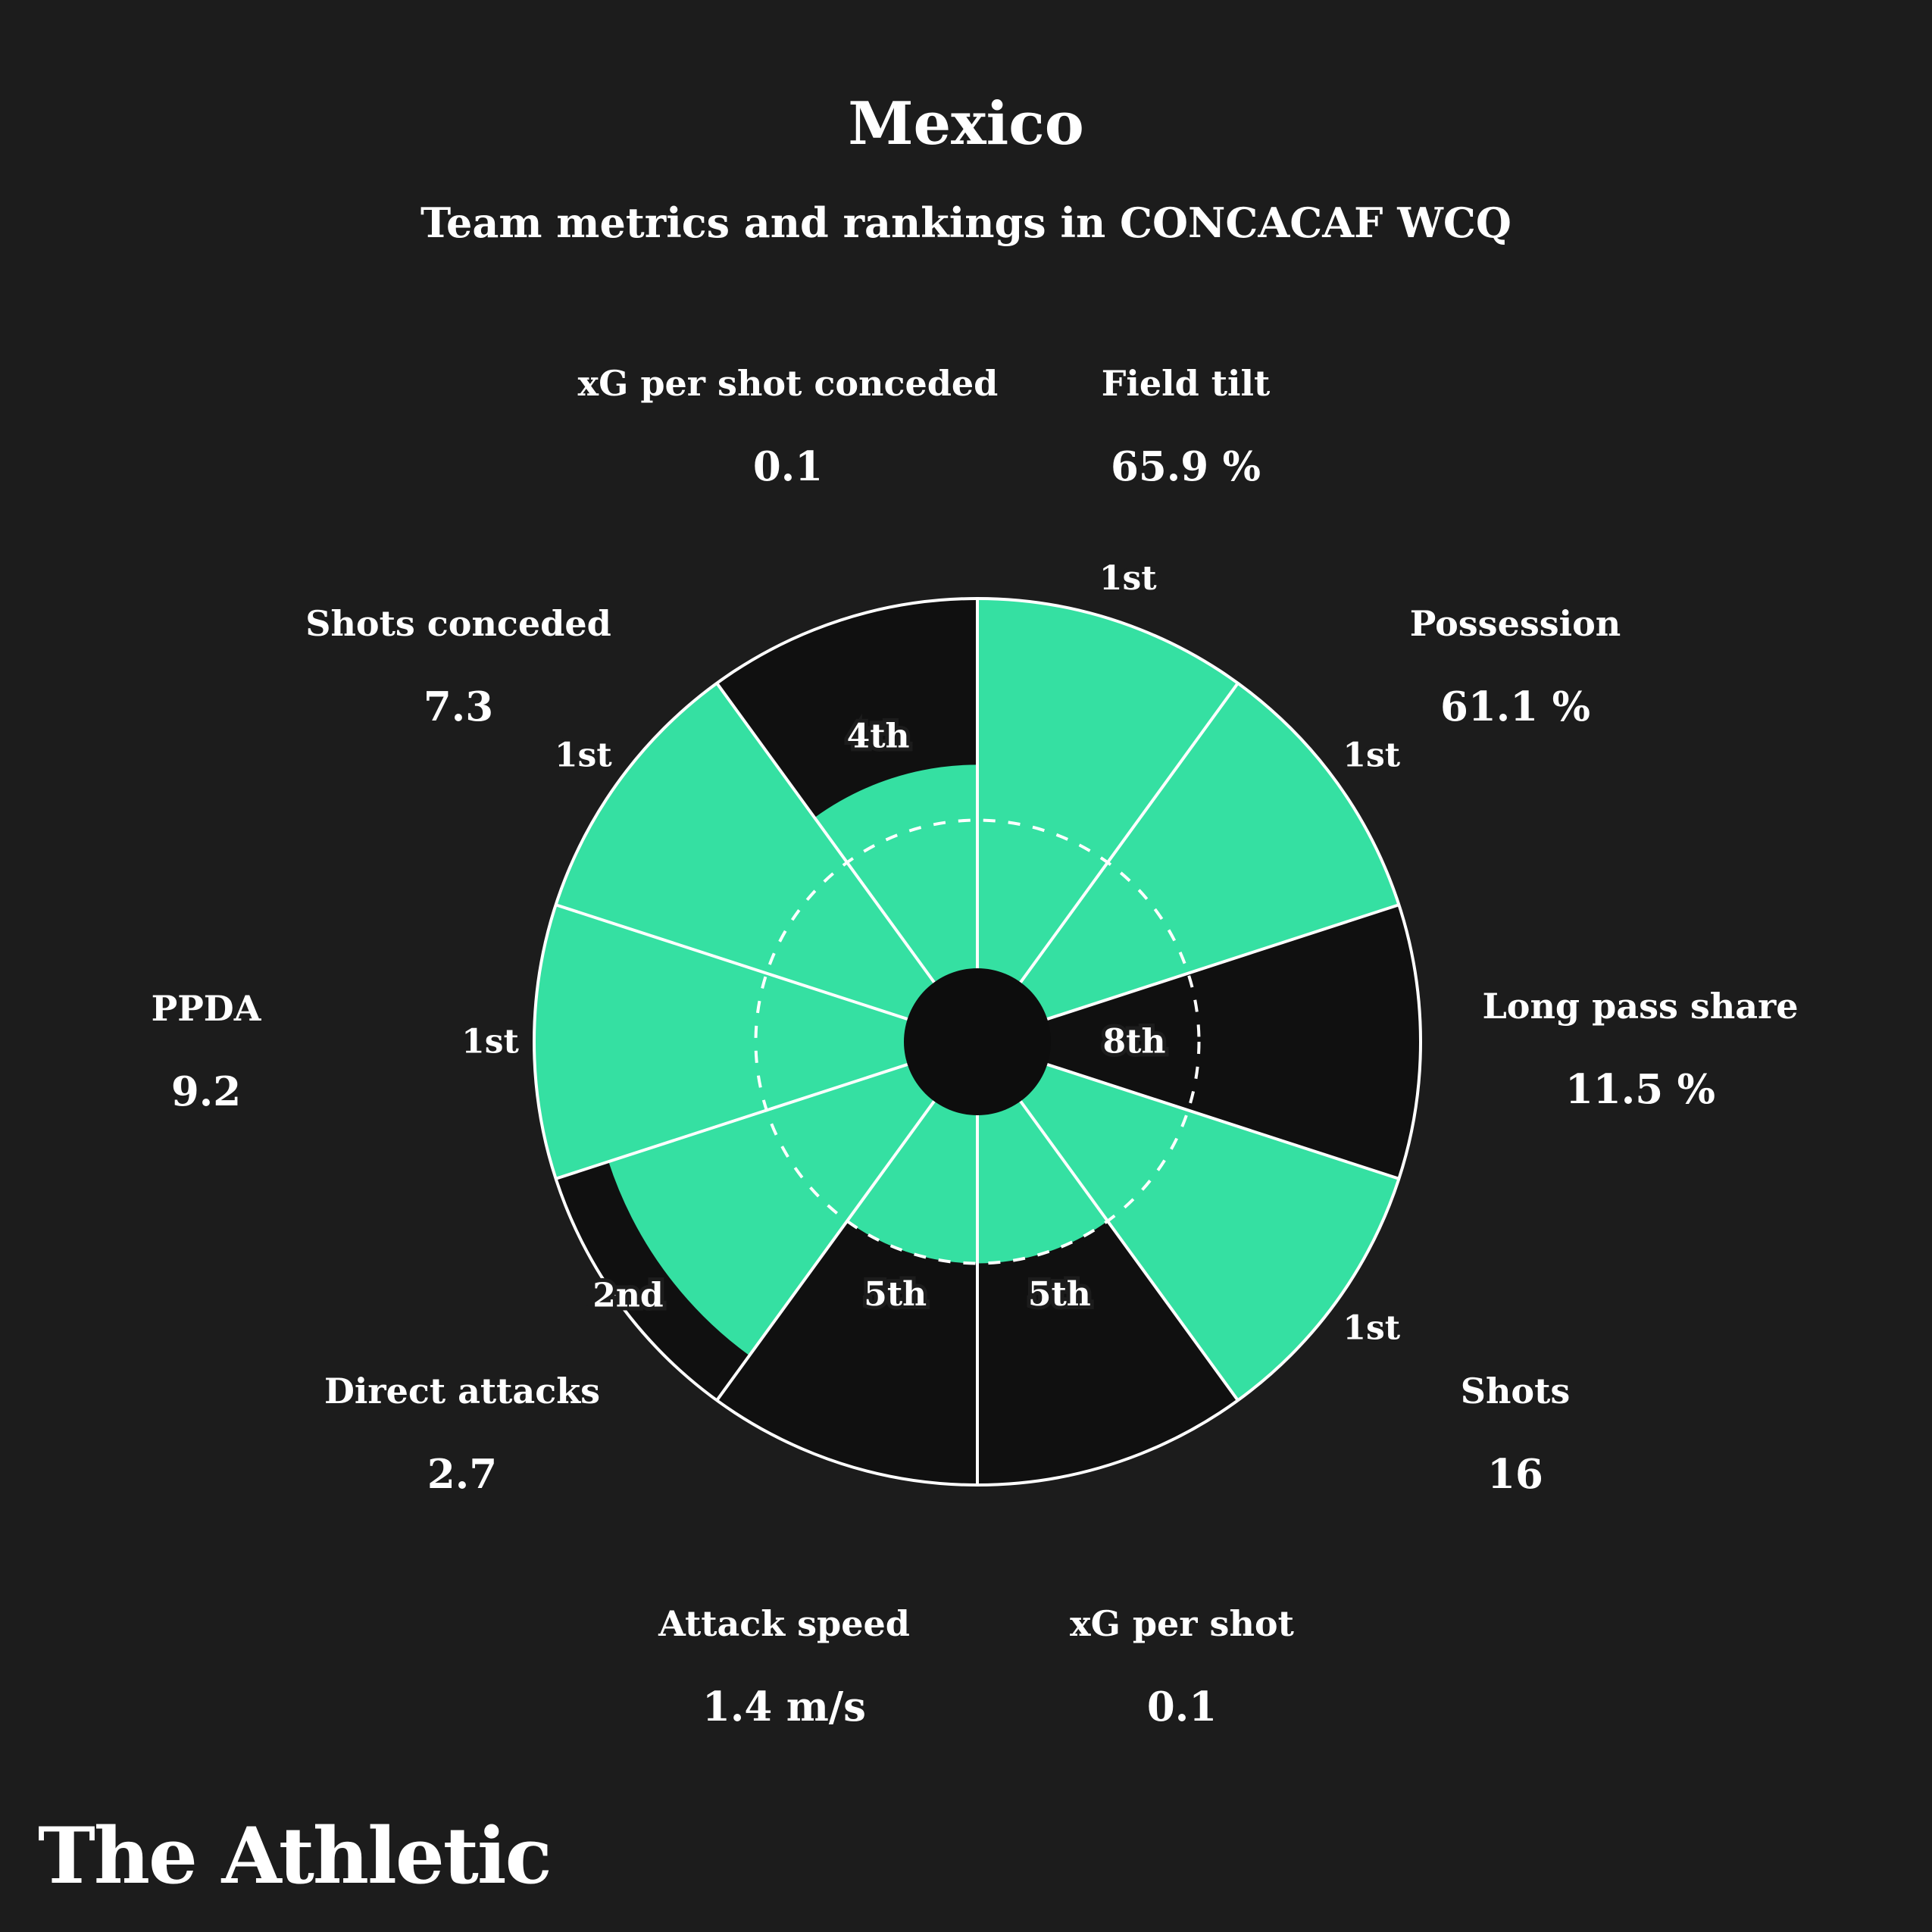 The image size is (1932, 1932). Describe the element at coordinates (583, 755) in the screenshot. I see `rank-label-shots-conceded: 1st` at that location.